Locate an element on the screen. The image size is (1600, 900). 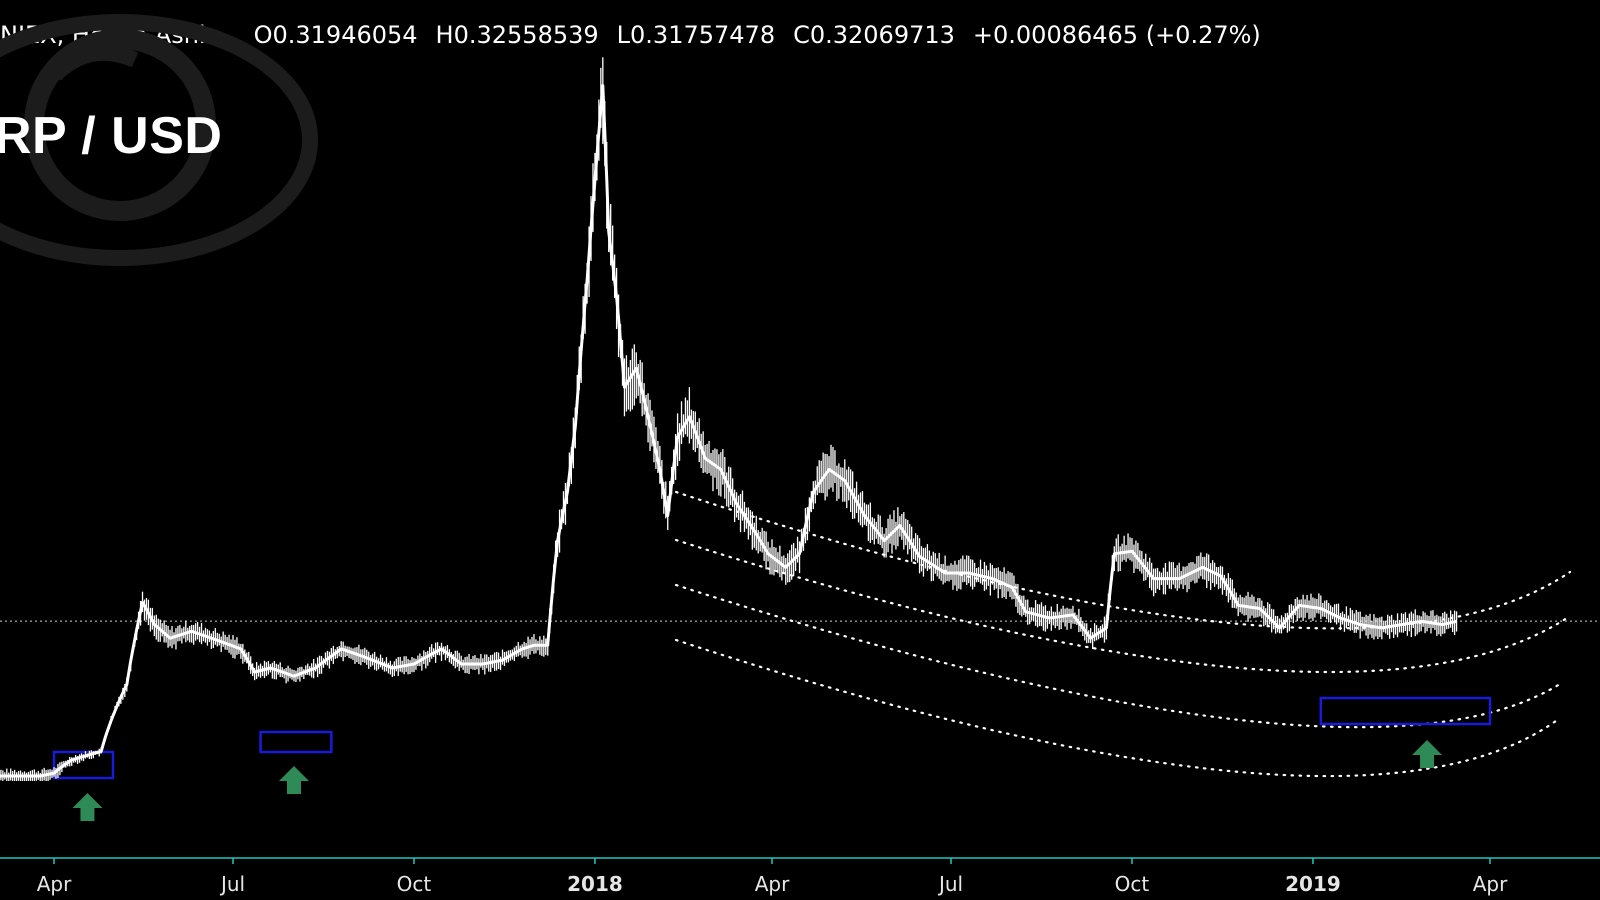
high-value: H0.32558539 is located at coordinates (517, 35).